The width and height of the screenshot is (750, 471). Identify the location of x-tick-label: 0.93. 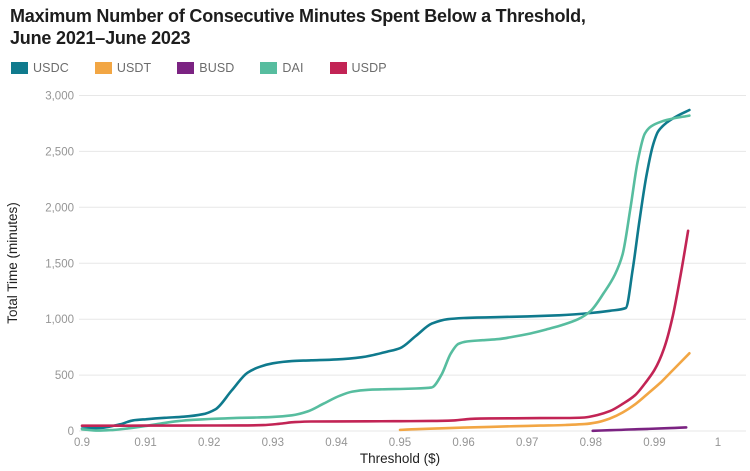
(273, 443).